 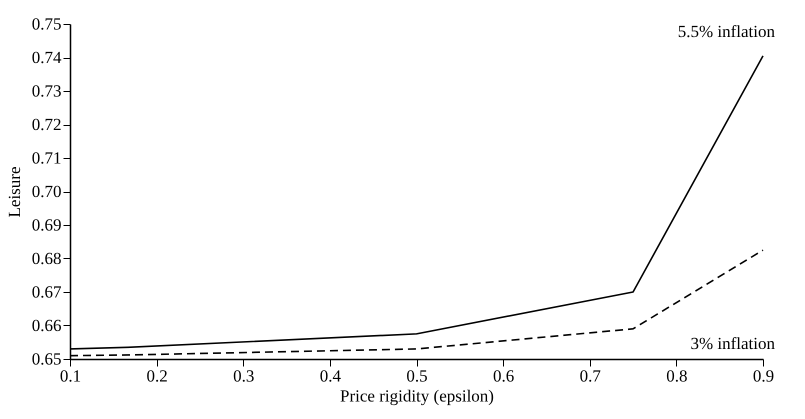 What do you see at coordinates (47, 258) in the screenshot?
I see `y-tick-label: 0.68` at bounding box center [47, 258].